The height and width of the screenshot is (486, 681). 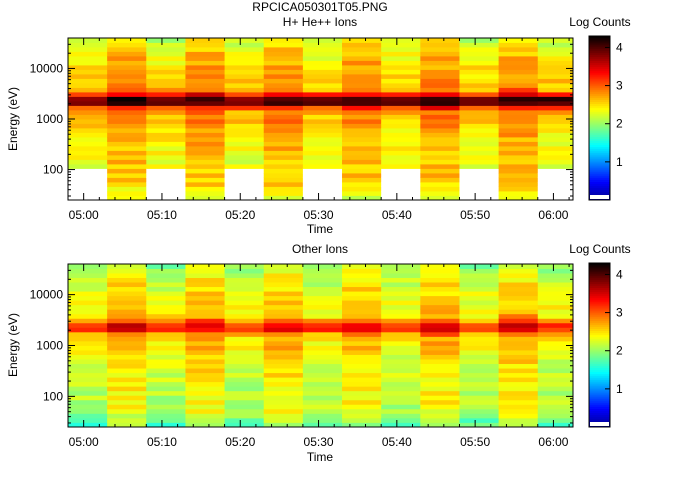 I want to click on colorbar-frame, so click(x=599, y=118).